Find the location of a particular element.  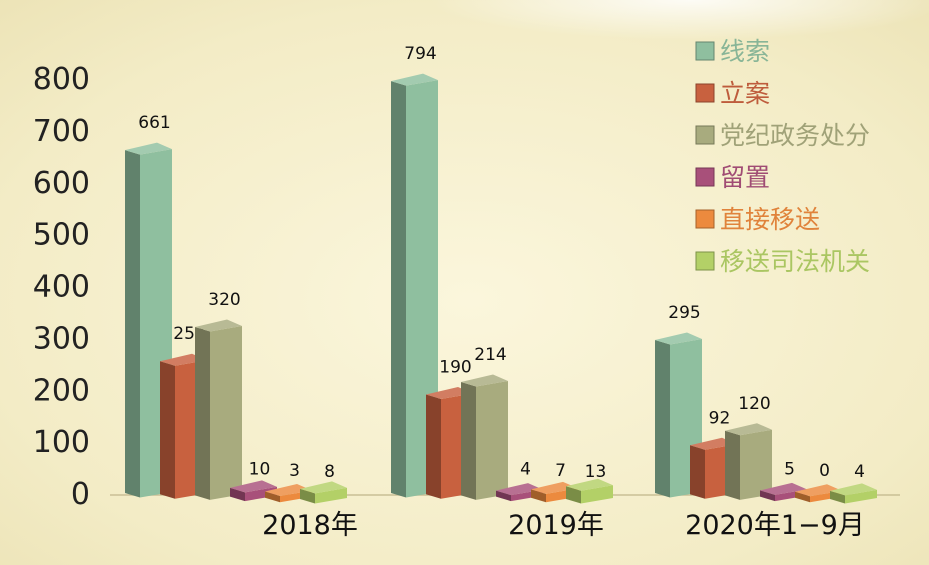

legend-item: 直接移送 is located at coordinates (757, 219).